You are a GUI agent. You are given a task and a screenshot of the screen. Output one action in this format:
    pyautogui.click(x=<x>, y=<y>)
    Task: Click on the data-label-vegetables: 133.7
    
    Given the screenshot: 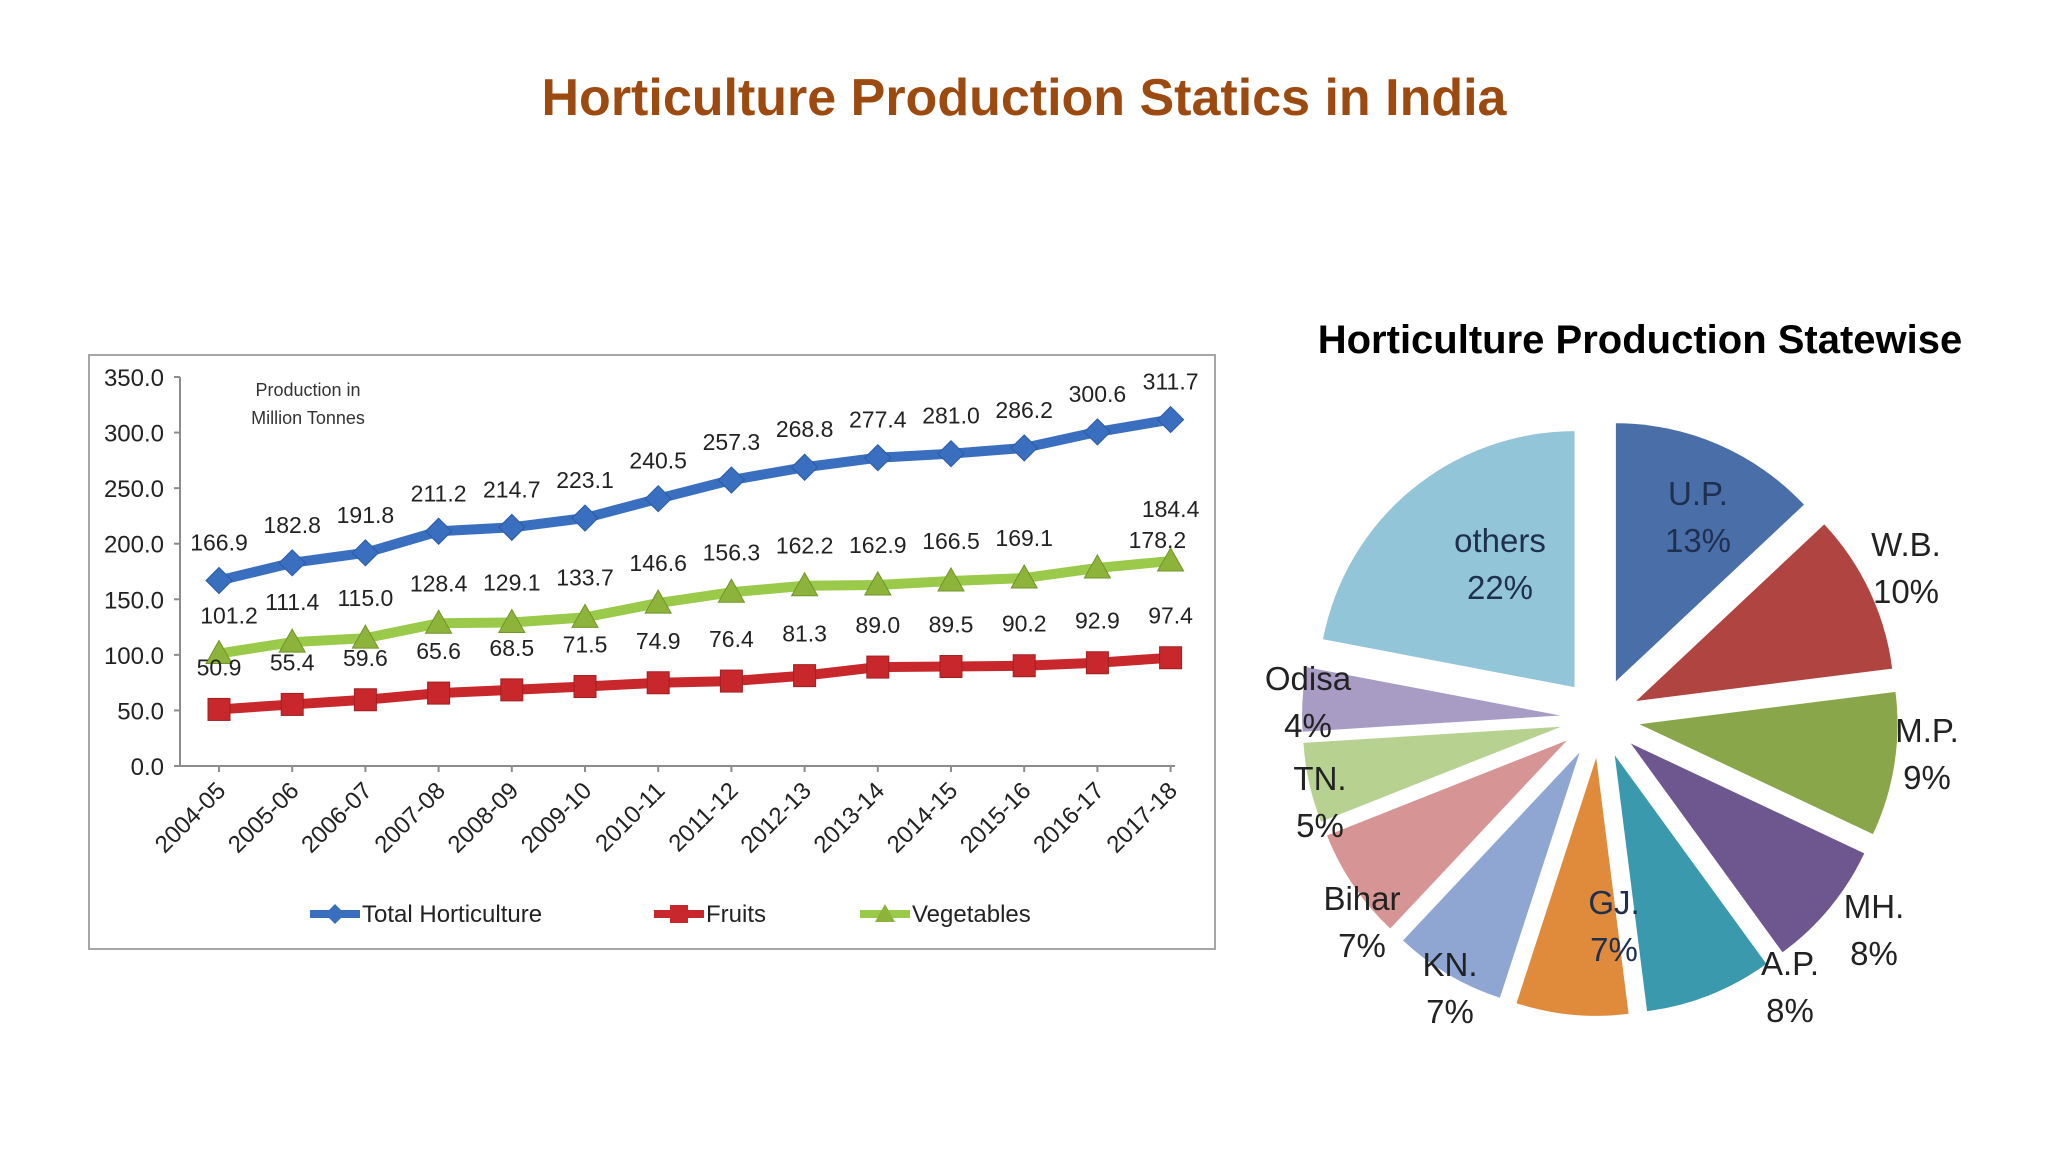 What is the action you would take?
    pyautogui.click(x=585, y=577)
    